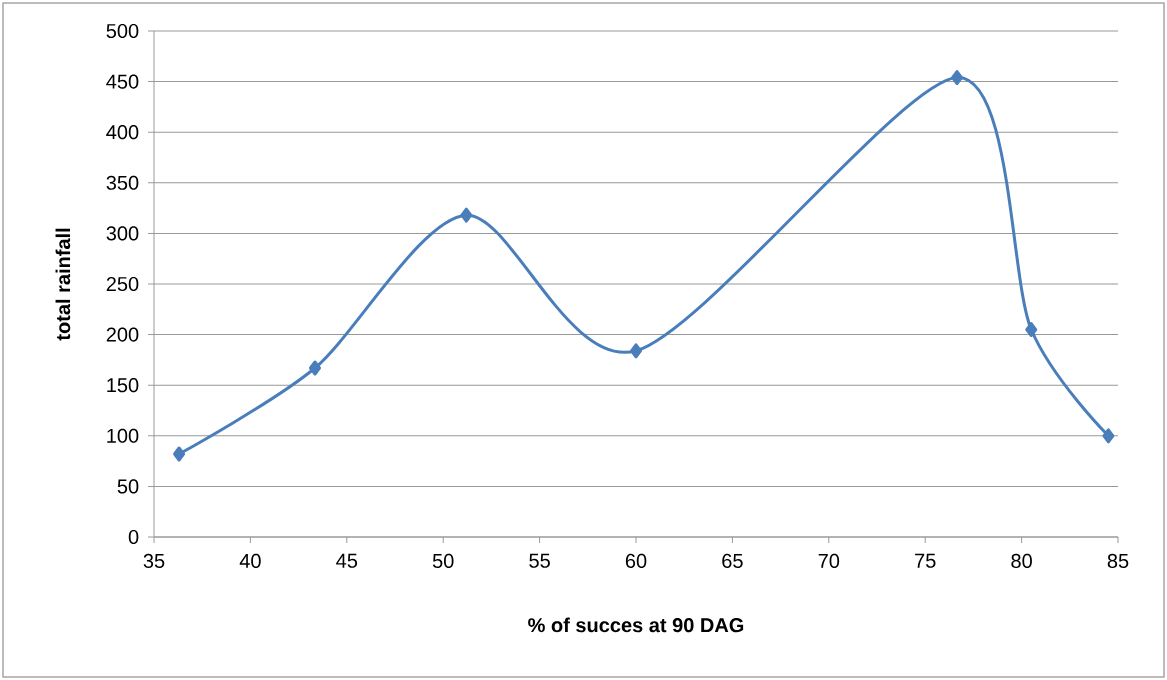 The height and width of the screenshot is (680, 1167). Describe the element at coordinates (925, 560) in the screenshot. I see `x-tick-label: 75` at that location.